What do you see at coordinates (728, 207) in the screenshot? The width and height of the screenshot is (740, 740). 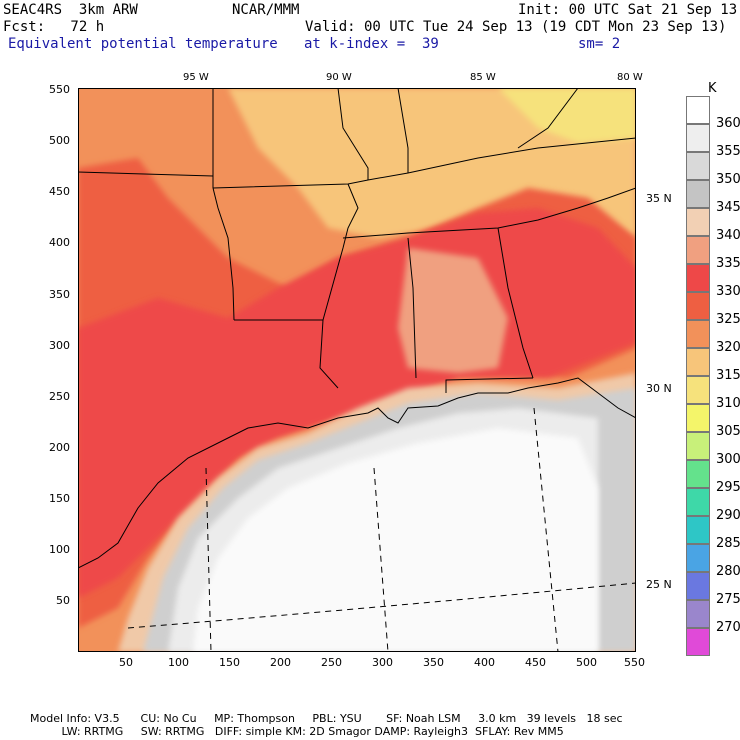 I see `colorbar-label: 345` at bounding box center [728, 207].